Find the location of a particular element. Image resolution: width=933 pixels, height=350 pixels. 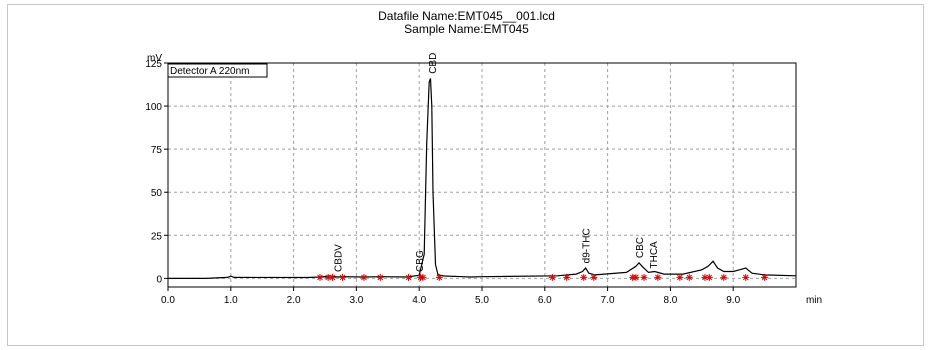

y-tick-label: 125 is located at coordinates (153, 64).